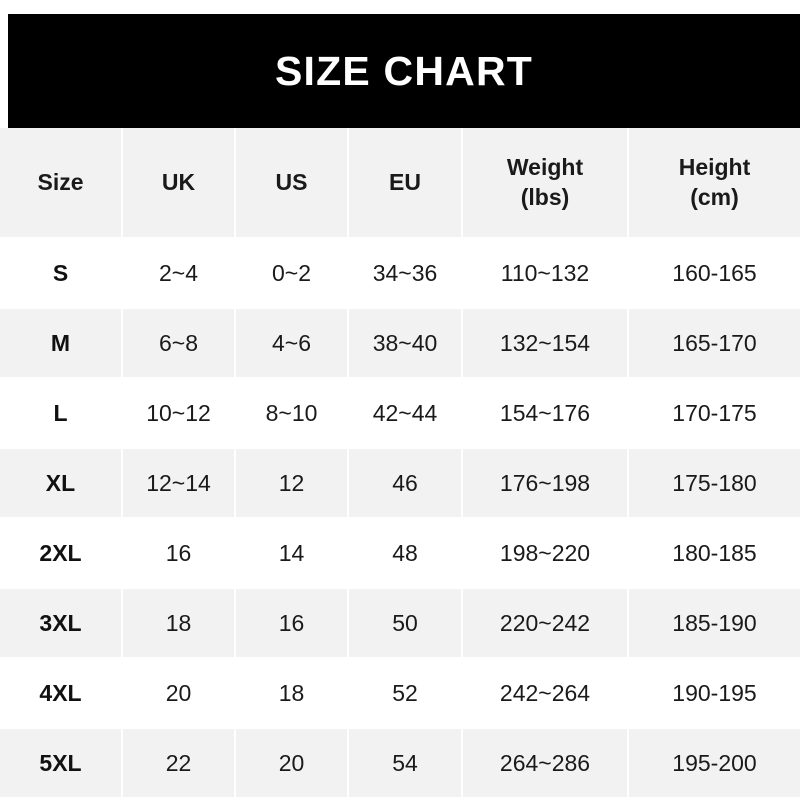 This screenshot has height=800, width=800. I want to click on column-header-us-line1: US, so click(291, 181).